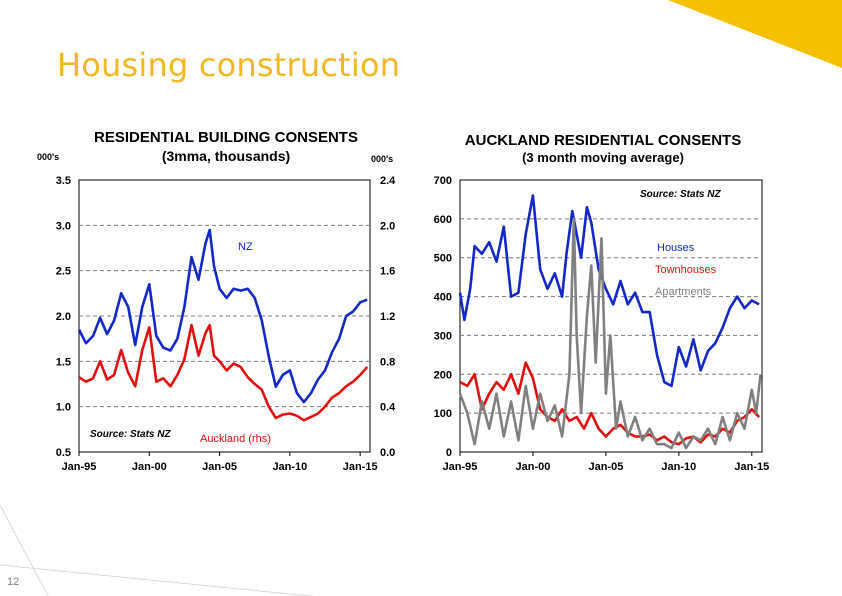  What do you see at coordinates (388, 181) in the screenshot?
I see `y-right-tick-label: 2.4` at bounding box center [388, 181].